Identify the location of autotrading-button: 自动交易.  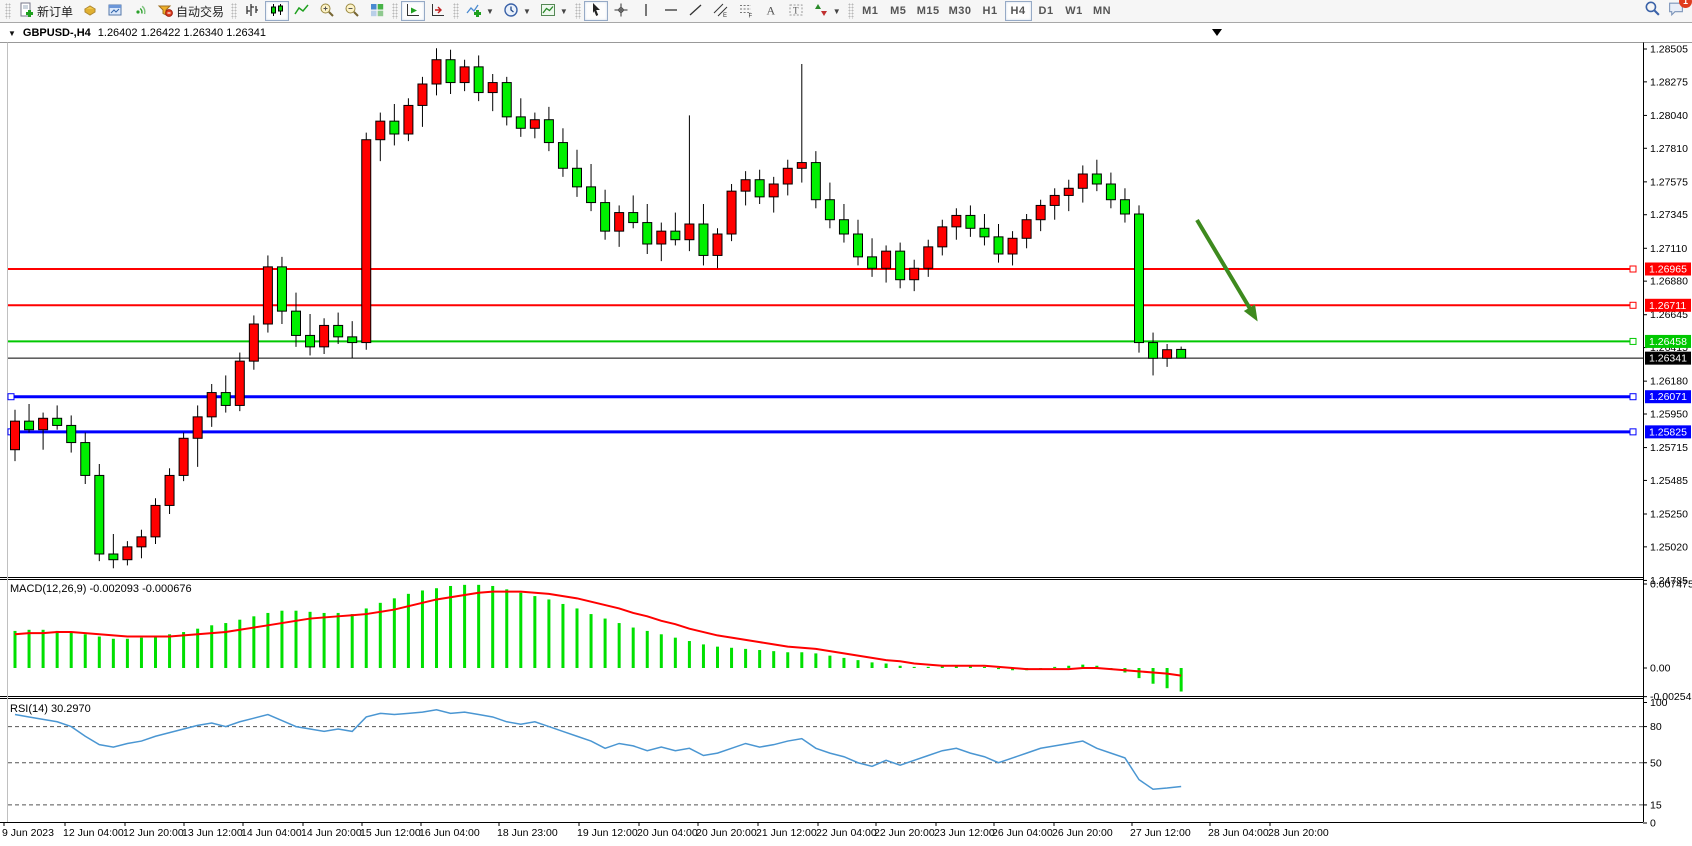
(190, 11).